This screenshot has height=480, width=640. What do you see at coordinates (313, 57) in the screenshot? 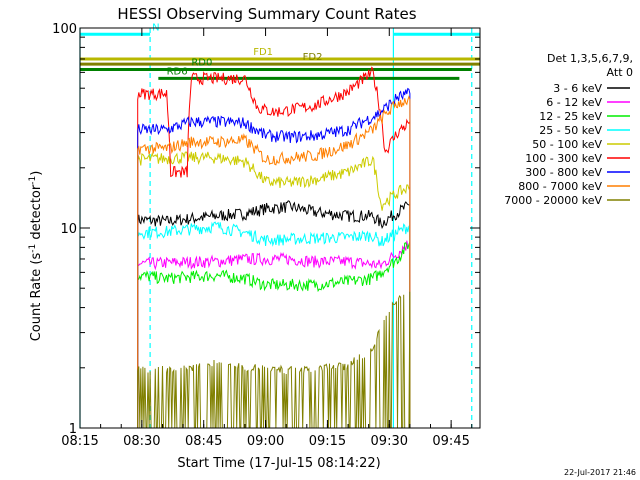
I see `segment-label-fd2: FD2` at bounding box center [313, 57].